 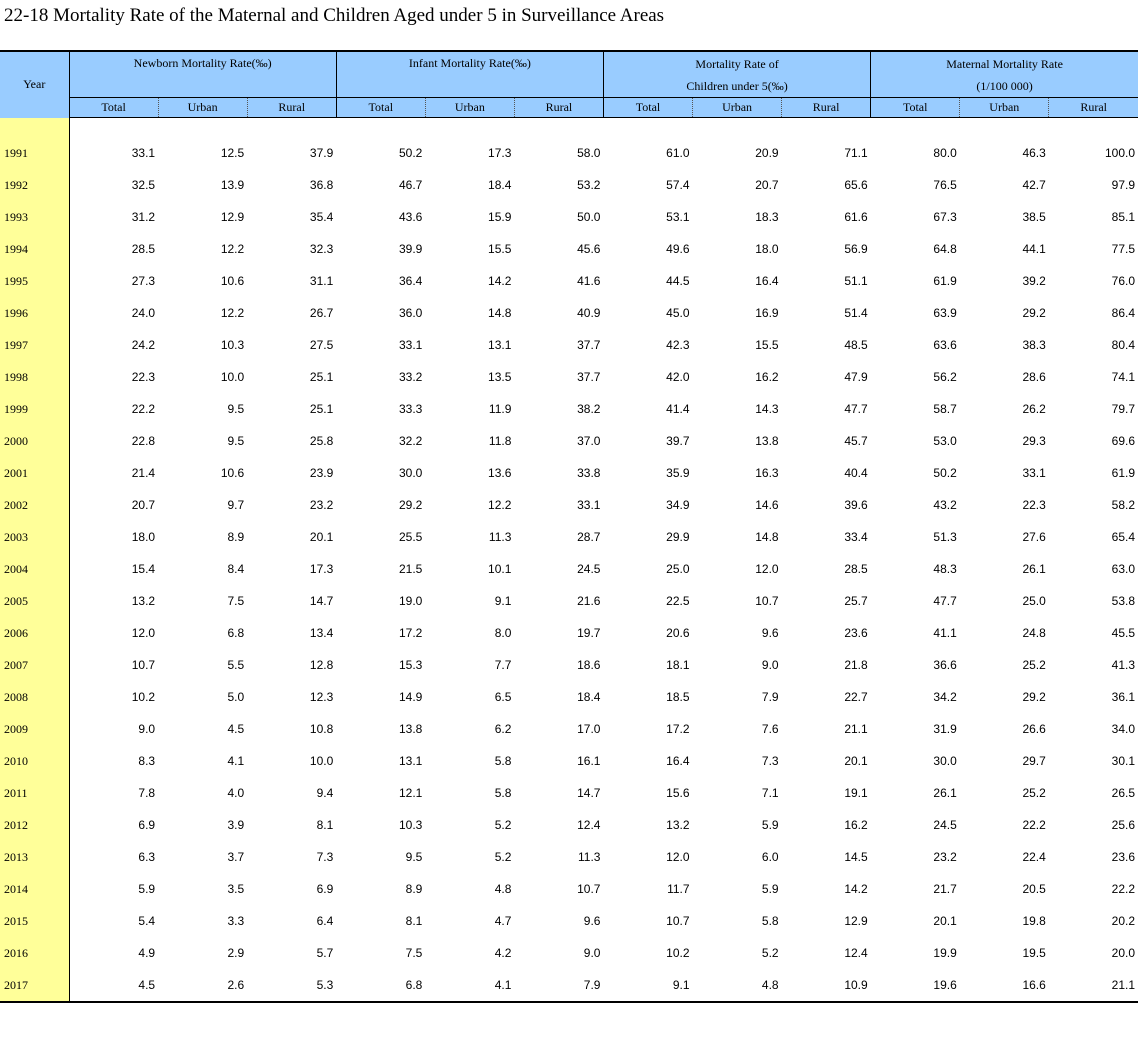 I want to click on spacer-cell, so click(x=603, y=128).